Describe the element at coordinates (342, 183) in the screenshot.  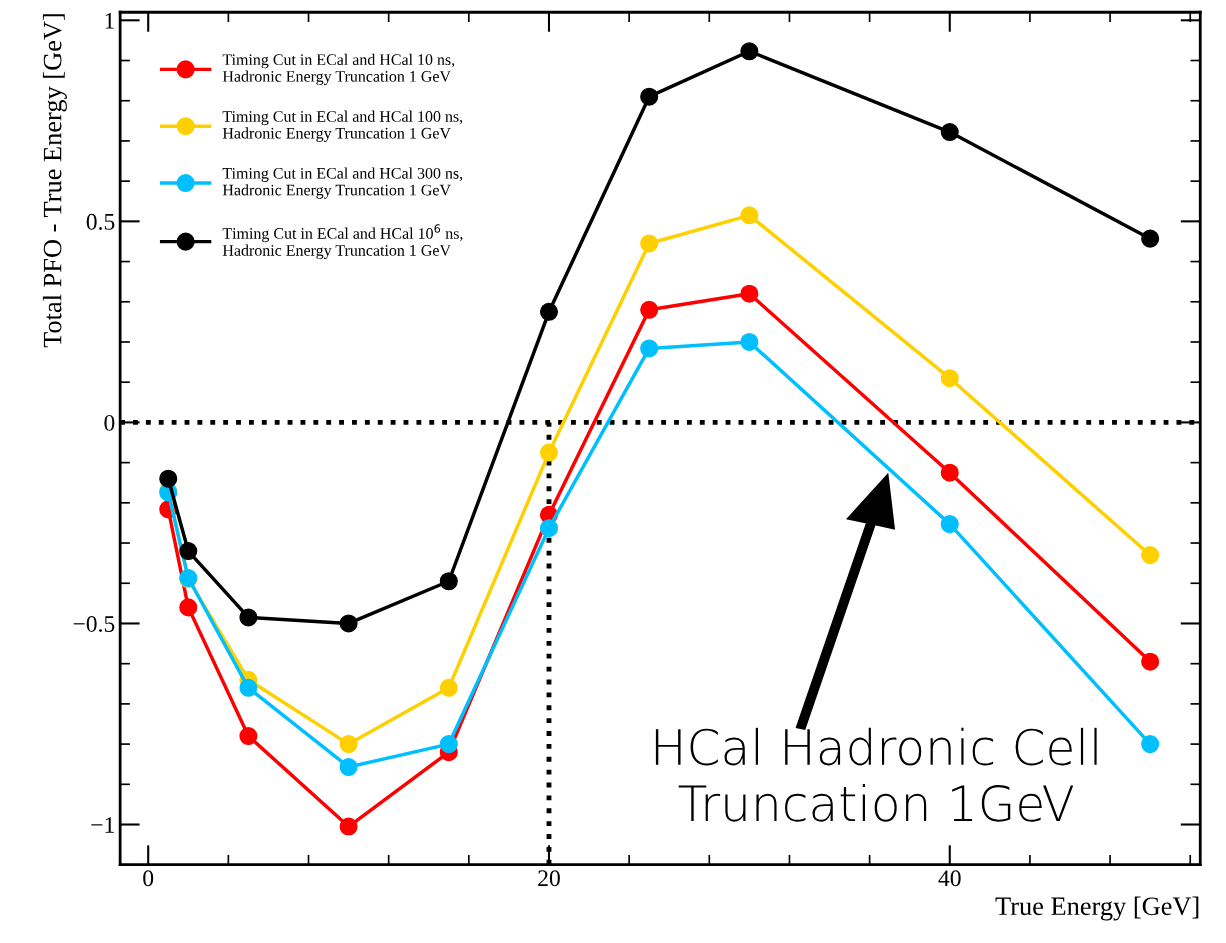
I see `legend-label: Timing Cut in ECal and HCal 300 ns, Hadronic Energy Truncation 1 GeV` at that location.